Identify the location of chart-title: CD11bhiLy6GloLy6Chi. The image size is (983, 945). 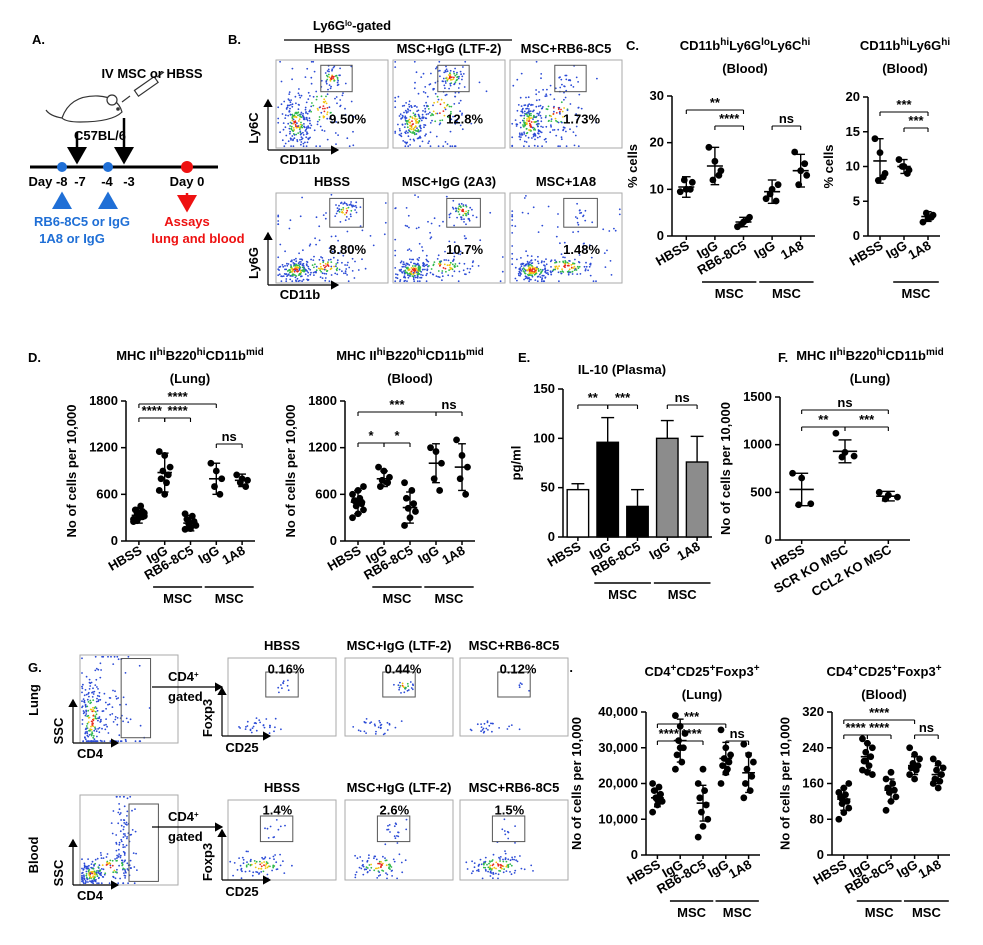
(745, 45).